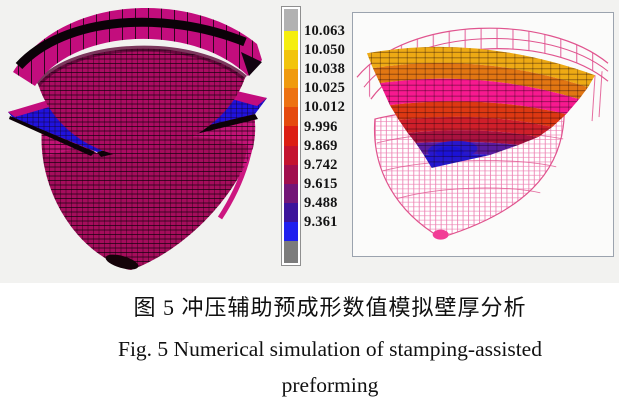  What do you see at coordinates (122, 262) in the screenshot?
I see `dome-bottom-tip` at bounding box center [122, 262].